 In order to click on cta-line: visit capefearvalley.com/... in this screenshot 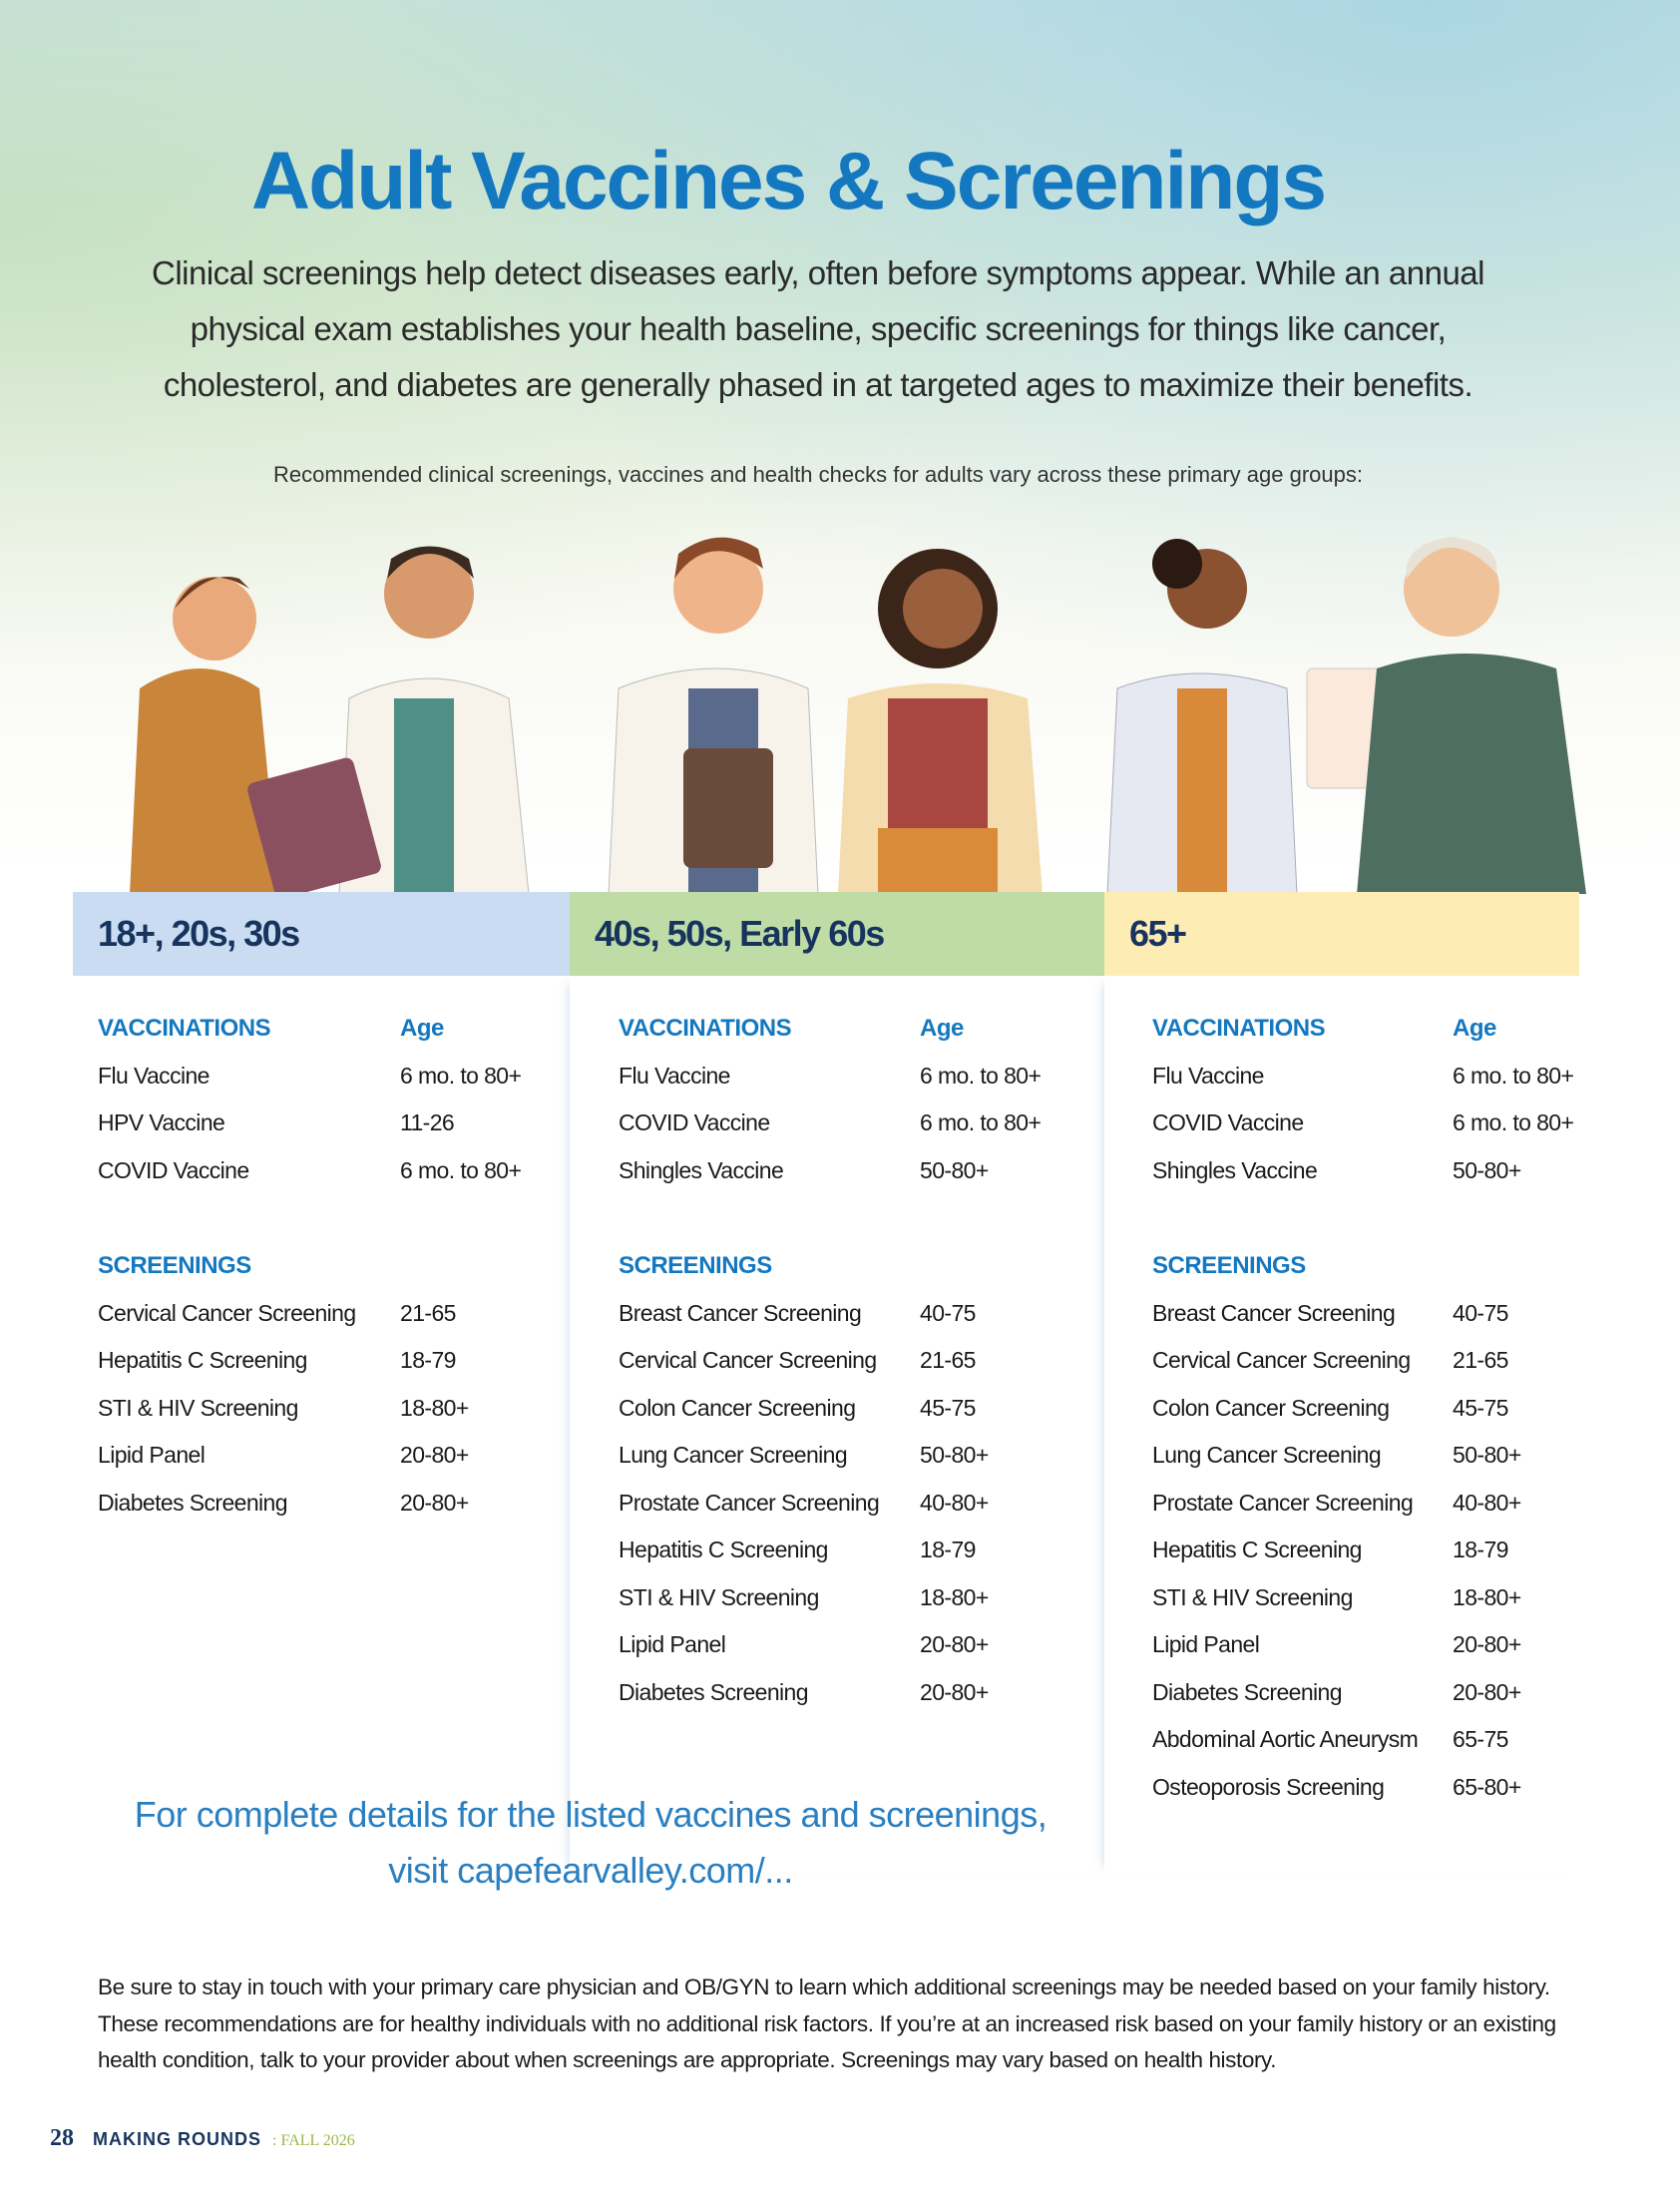, I will do `click(590, 1870)`.